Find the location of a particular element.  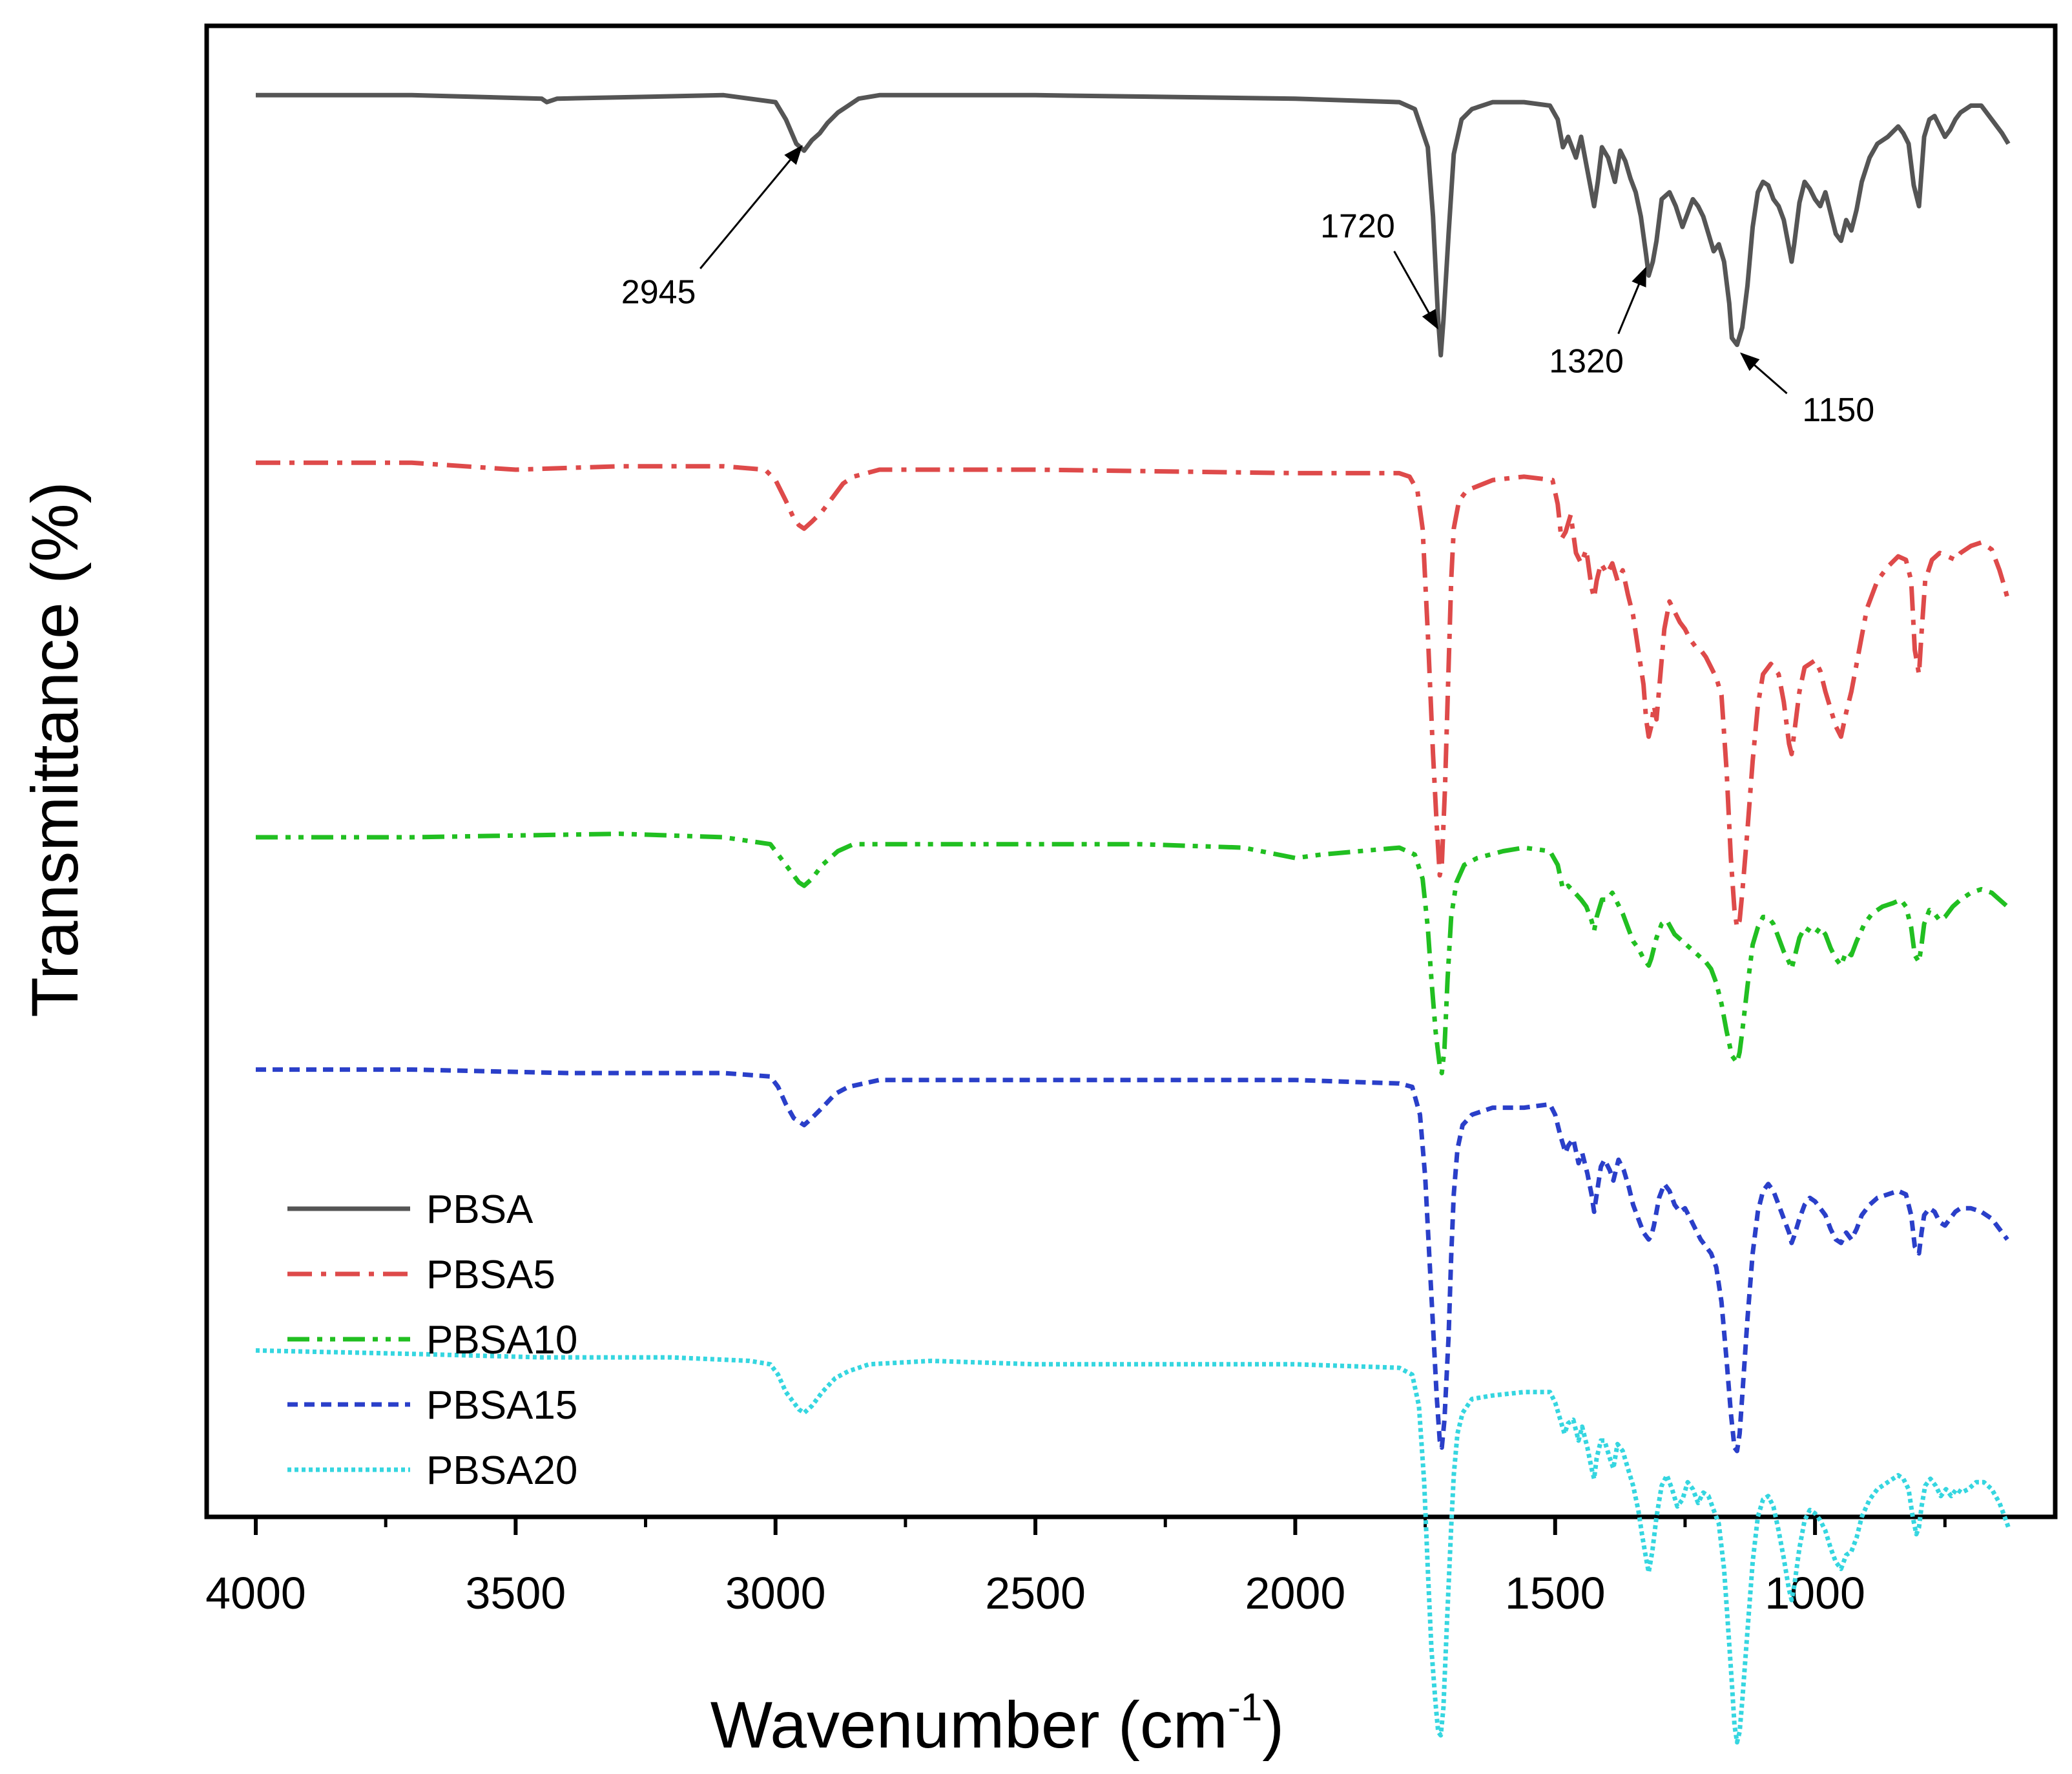

peak-label-2945: 2945 is located at coordinates (658, 292).